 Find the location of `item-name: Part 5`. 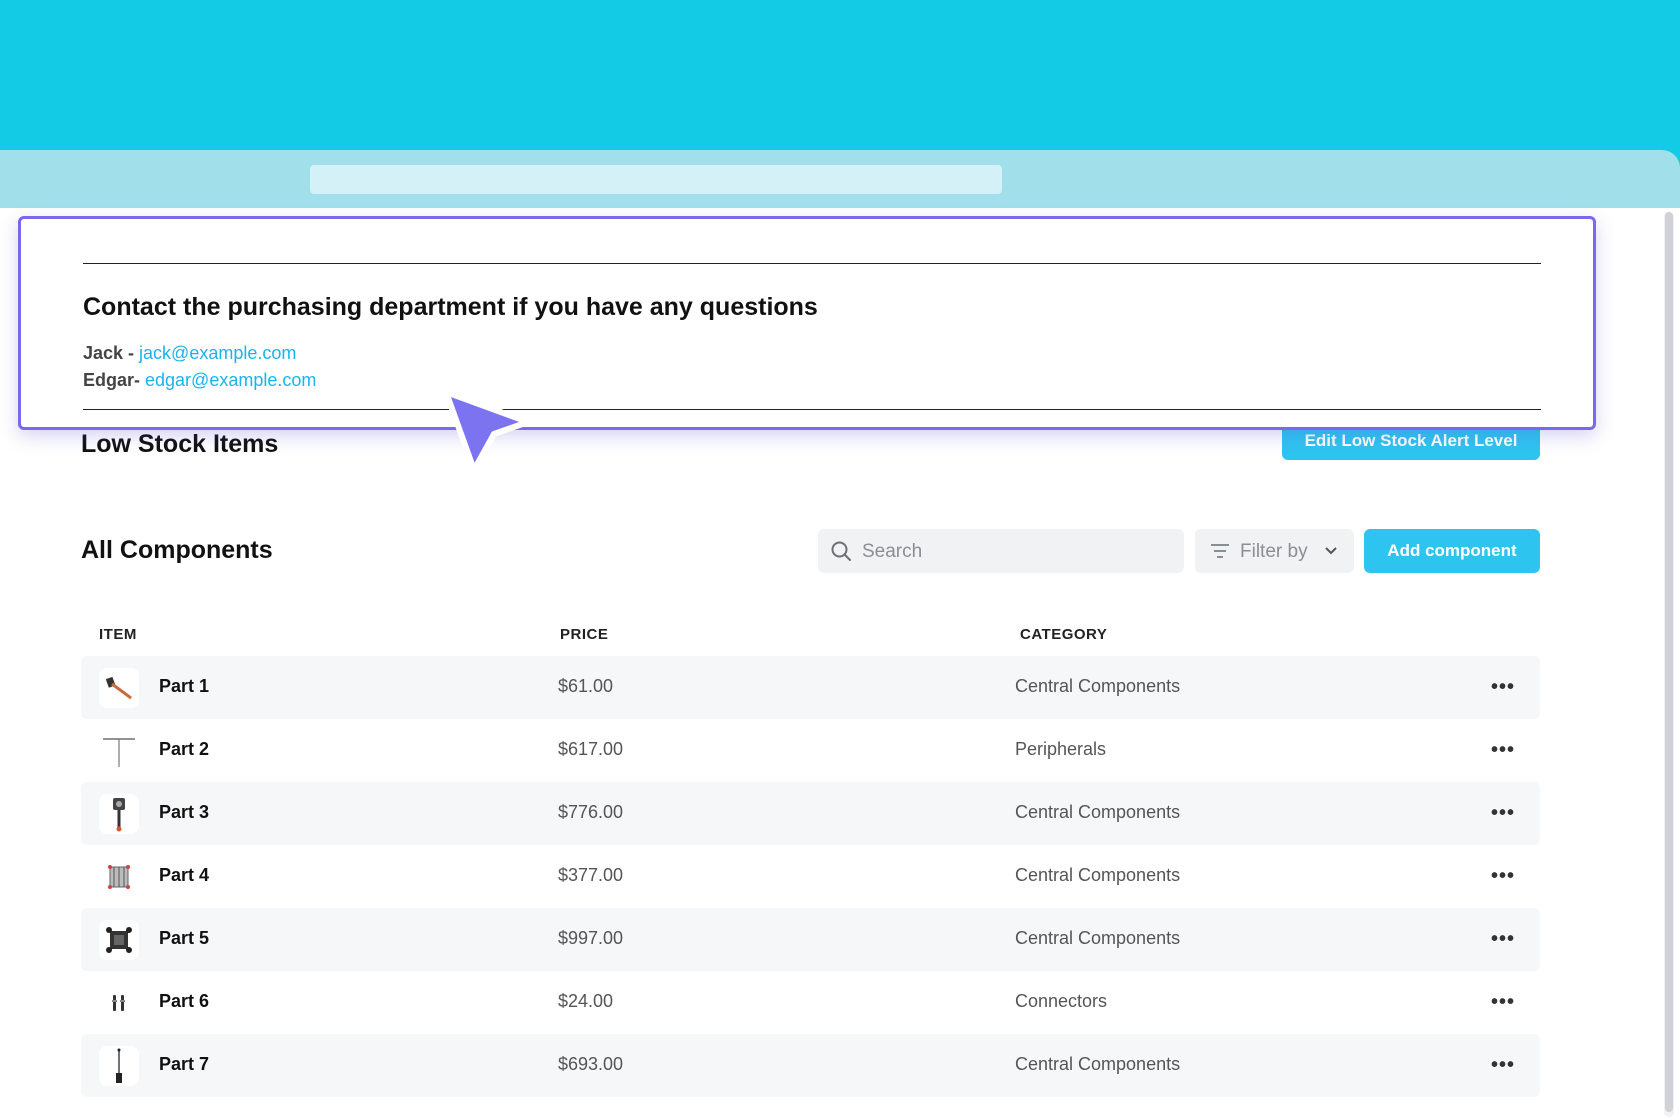

item-name: Part 5 is located at coordinates (184, 938).